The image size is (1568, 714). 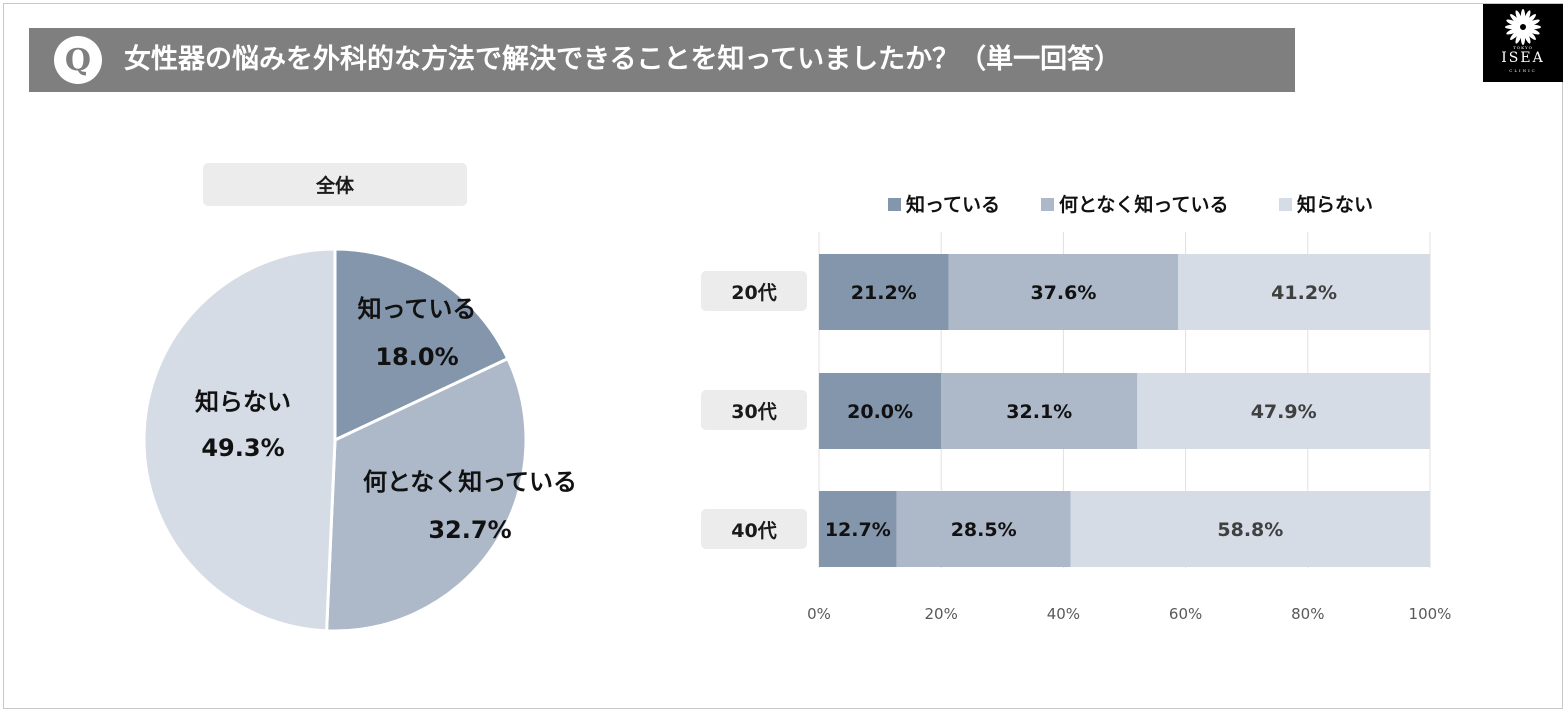 I want to click on x-tick-label: 0%, so click(x=819, y=614).